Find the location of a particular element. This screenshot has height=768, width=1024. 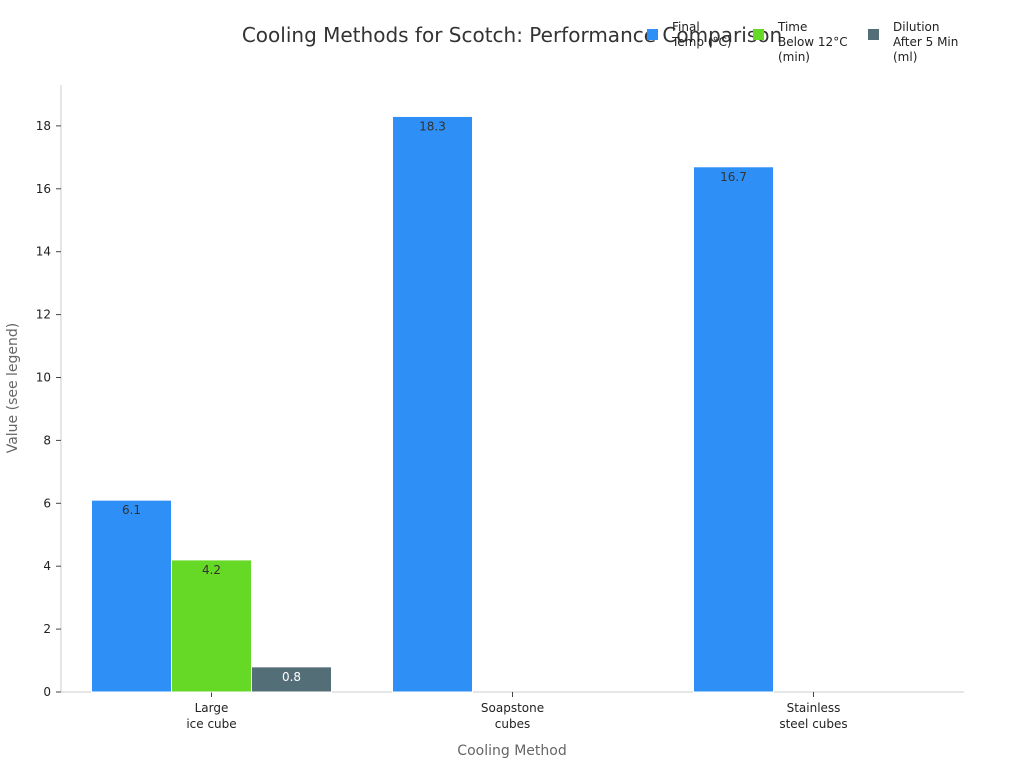

data-label: 4.2 is located at coordinates (211, 570).